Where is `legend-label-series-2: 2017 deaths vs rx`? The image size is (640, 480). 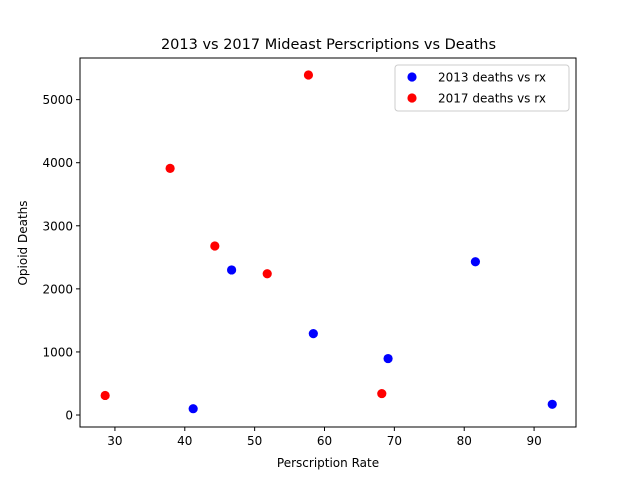 legend-label-series-2: 2017 deaths vs rx is located at coordinates (492, 99).